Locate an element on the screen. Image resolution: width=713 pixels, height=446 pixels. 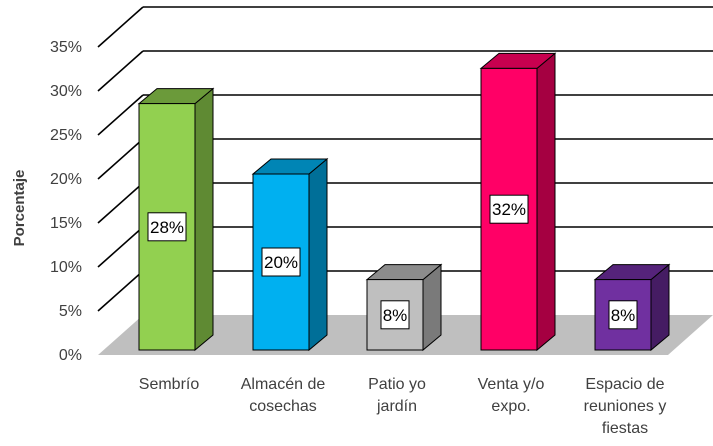
bar: 32% is located at coordinates (518, 202).